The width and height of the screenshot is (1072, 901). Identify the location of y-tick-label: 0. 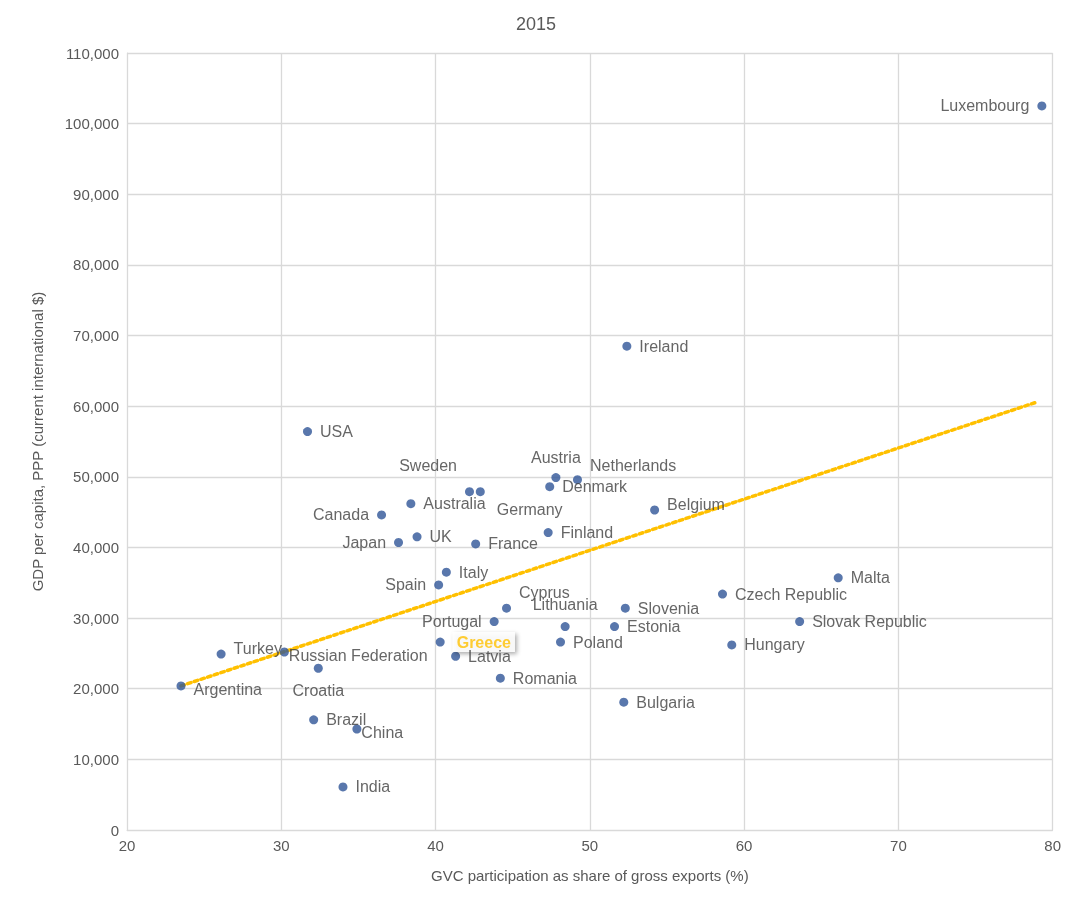
(114, 830).